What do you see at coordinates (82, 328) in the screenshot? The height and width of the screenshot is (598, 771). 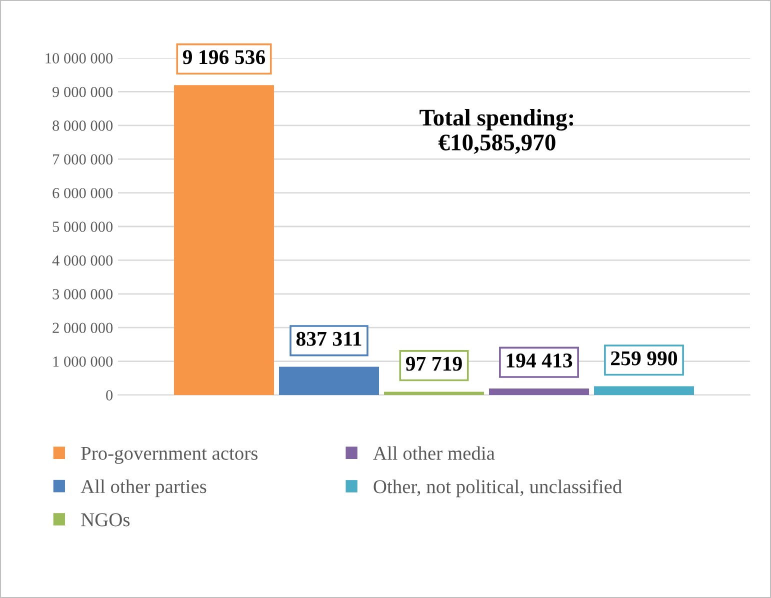 I see `y-tick-label: 2 000 000` at bounding box center [82, 328].